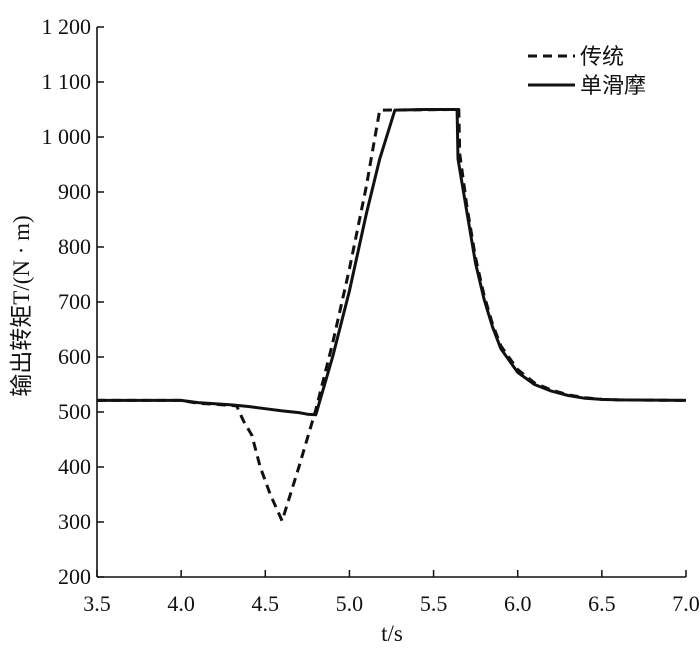  I want to click on x-tick-label: 6.5, so click(602, 603).